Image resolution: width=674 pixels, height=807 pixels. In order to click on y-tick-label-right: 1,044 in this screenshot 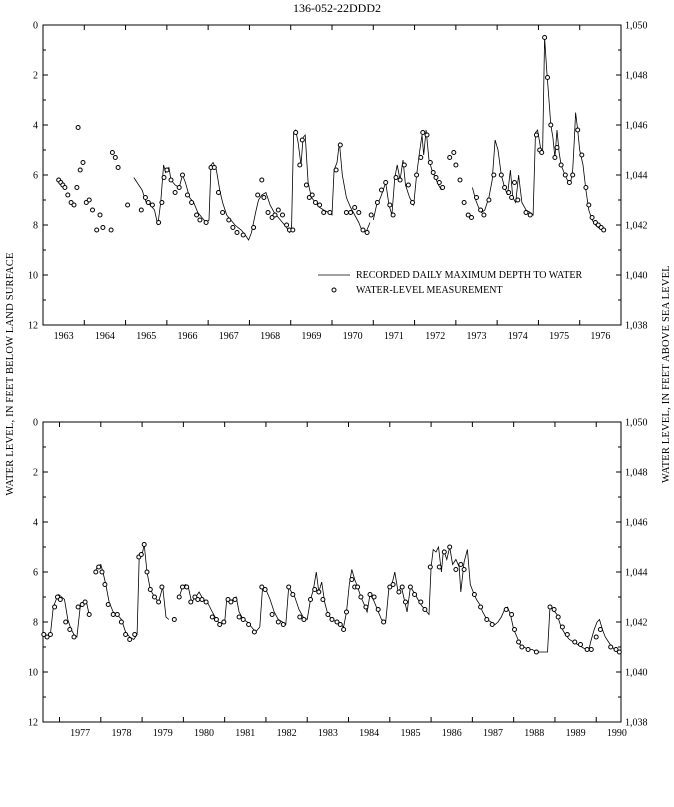, I will do `click(636, 176)`.